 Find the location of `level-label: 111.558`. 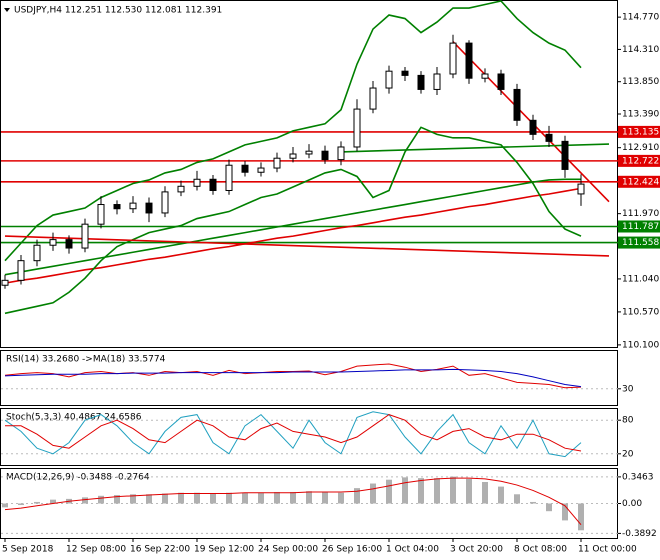

level-label: 111.558 is located at coordinates (640, 243).